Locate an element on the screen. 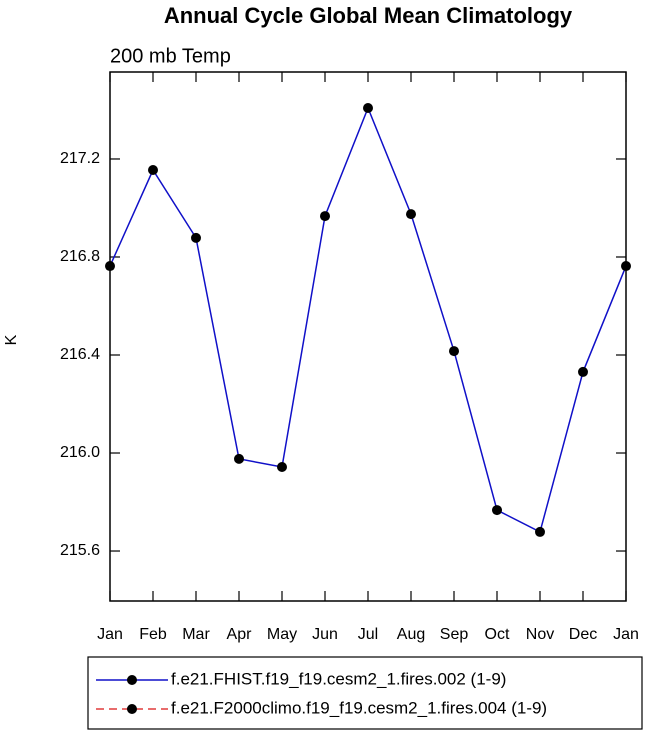  y-tick-label: 215.6 is located at coordinates (80, 550).